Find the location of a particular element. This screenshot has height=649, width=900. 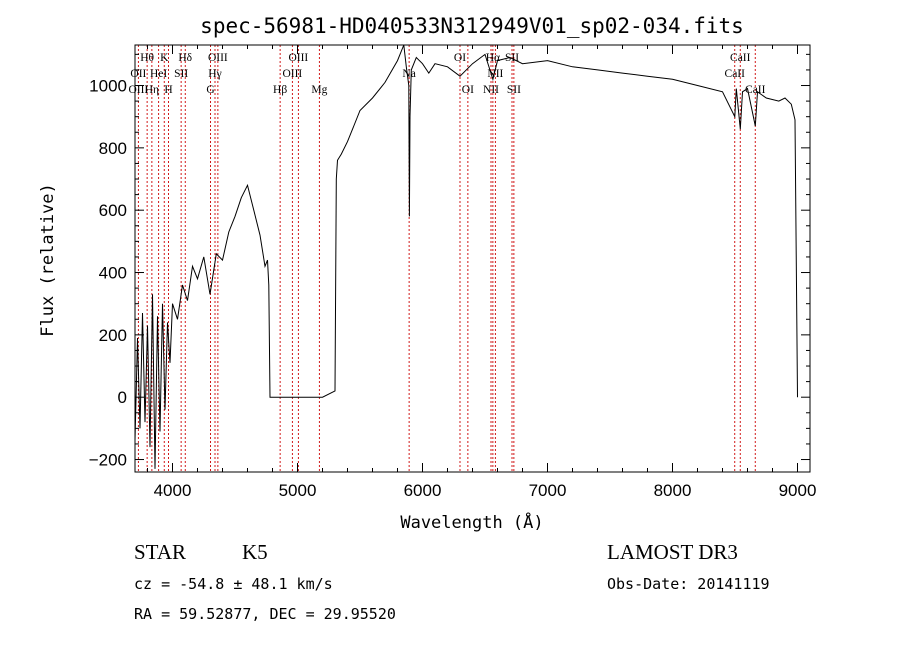

line-label-23: OI is located at coordinates (468, 90).